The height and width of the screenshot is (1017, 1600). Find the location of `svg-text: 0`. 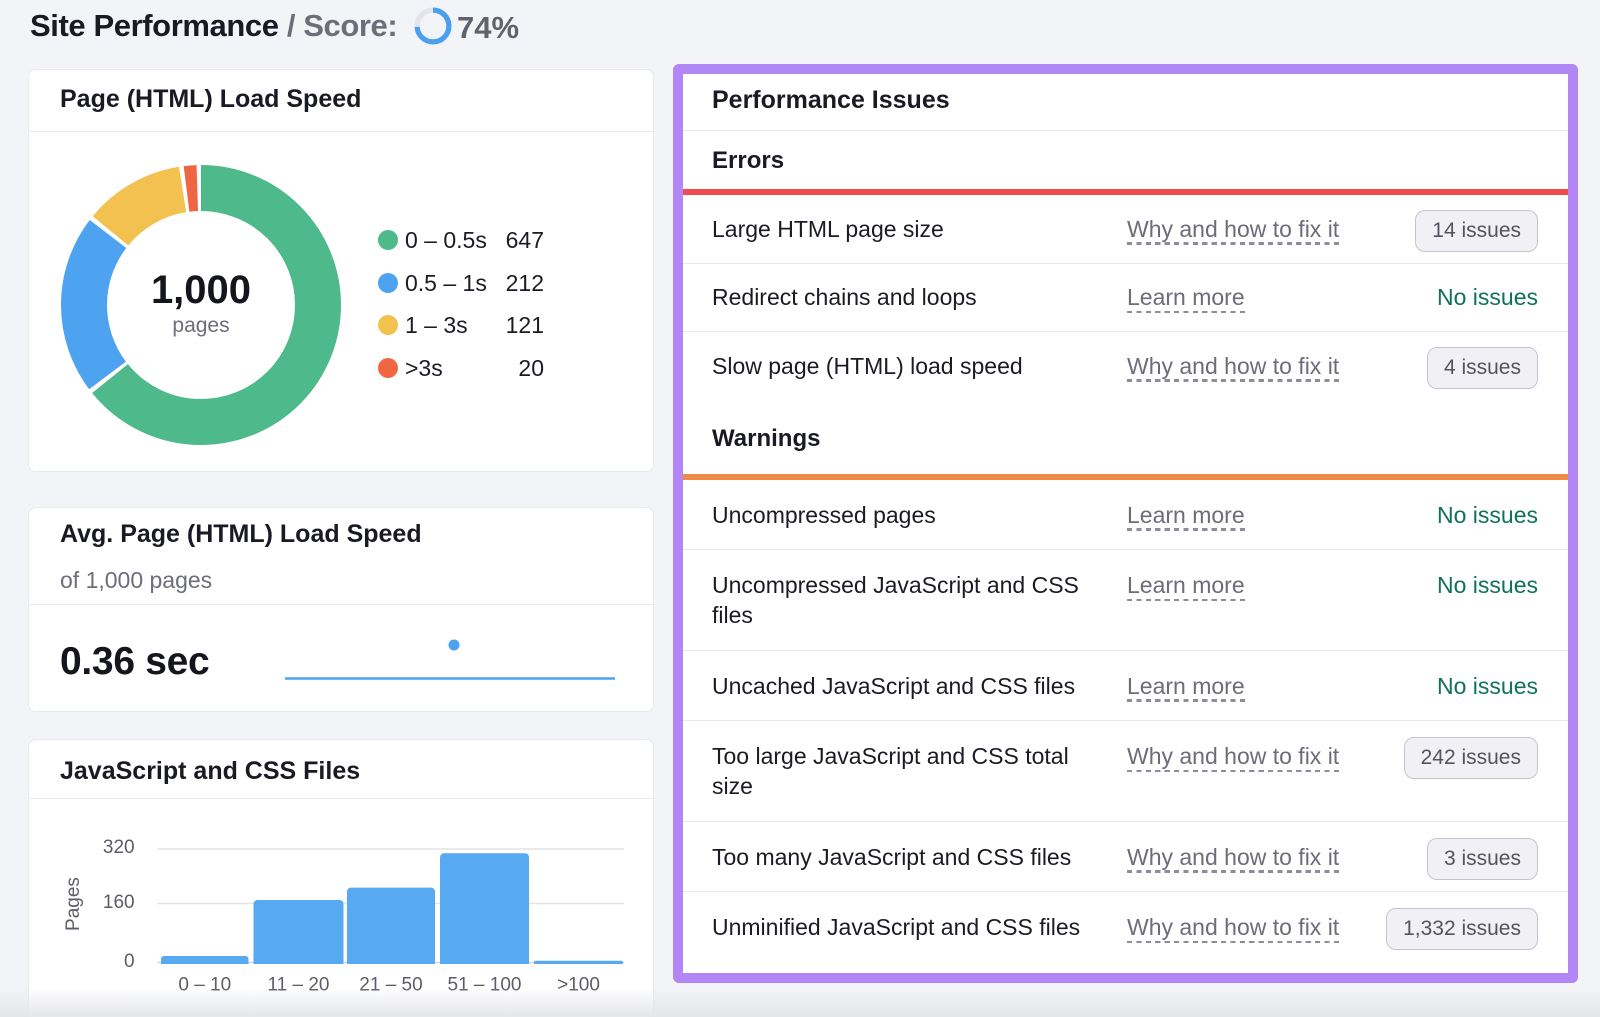

svg-text: 0 is located at coordinates (129, 961).